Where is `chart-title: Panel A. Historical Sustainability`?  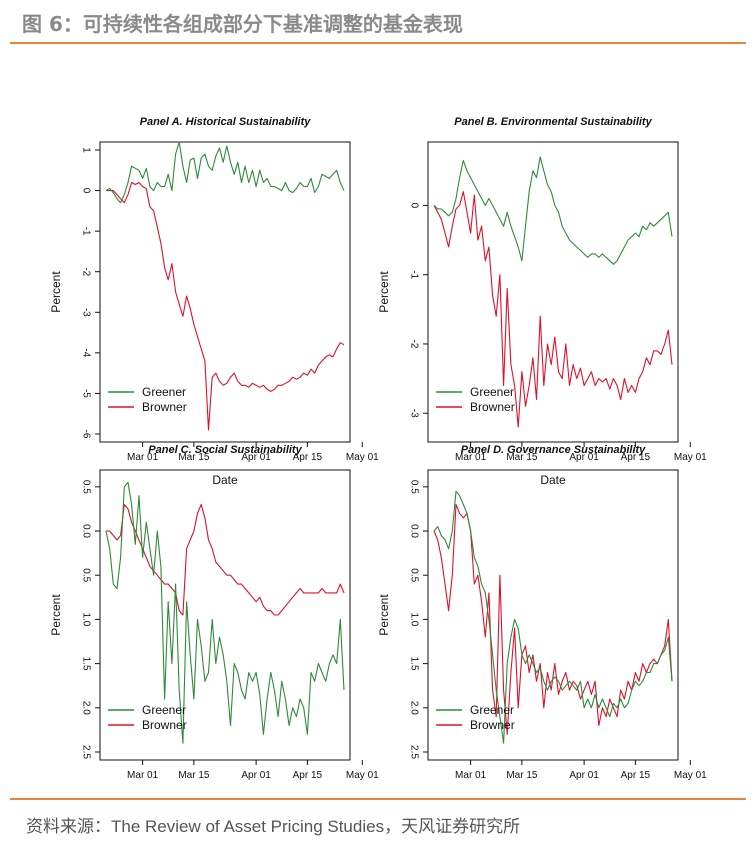 chart-title: Panel A. Historical Sustainability is located at coordinates (226, 122).